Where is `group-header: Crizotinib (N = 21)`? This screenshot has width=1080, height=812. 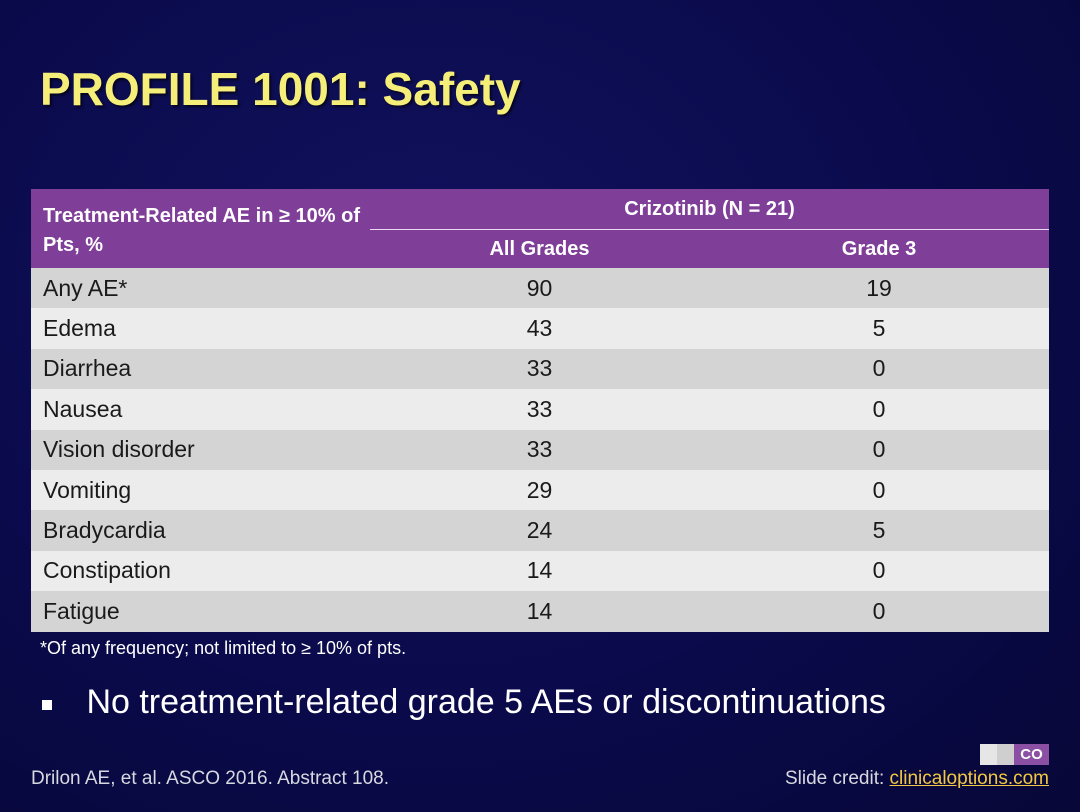 group-header: Crizotinib (N = 21) is located at coordinates (710, 209).